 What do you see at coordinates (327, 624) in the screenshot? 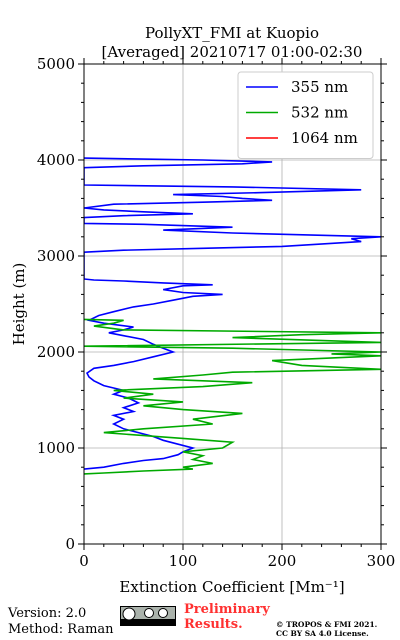
I see `copyright-line-1: © TROPOS & FMI 2021.` at bounding box center [327, 624].